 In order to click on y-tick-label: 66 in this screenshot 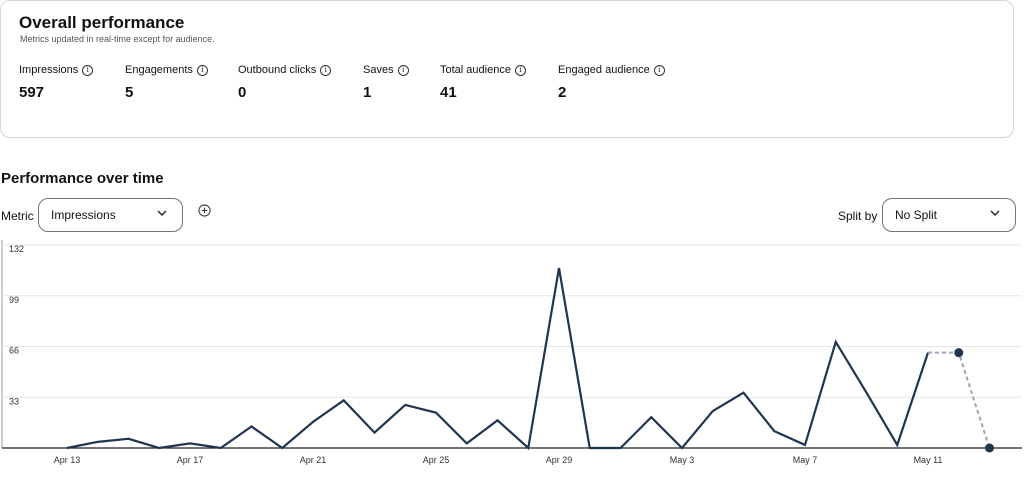, I will do `click(14, 351)`.